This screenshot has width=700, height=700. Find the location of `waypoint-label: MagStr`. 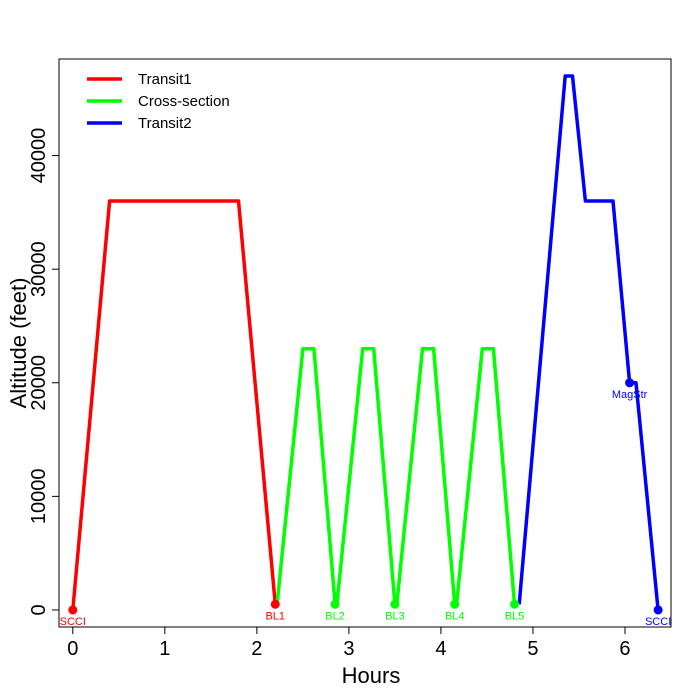

waypoint-label: MagStr is located at coordinates (630, 395).